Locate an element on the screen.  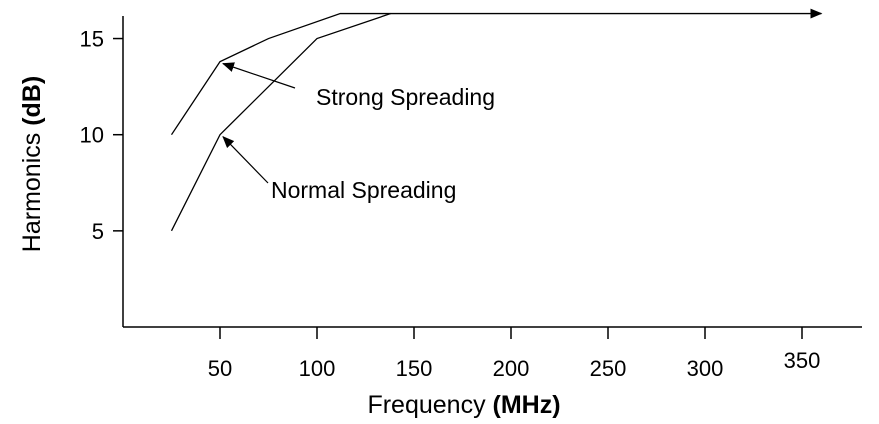
x-tick-label: 200 is located at coordinates (511, 368).